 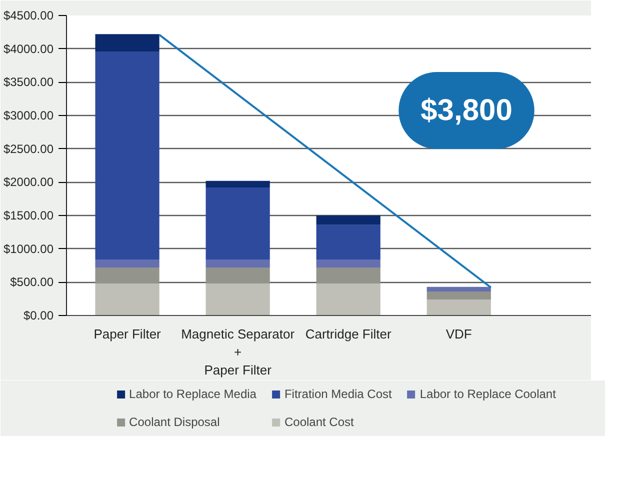 I want to click on legend-label: Coolant Cost, so click(x=319, y=422).